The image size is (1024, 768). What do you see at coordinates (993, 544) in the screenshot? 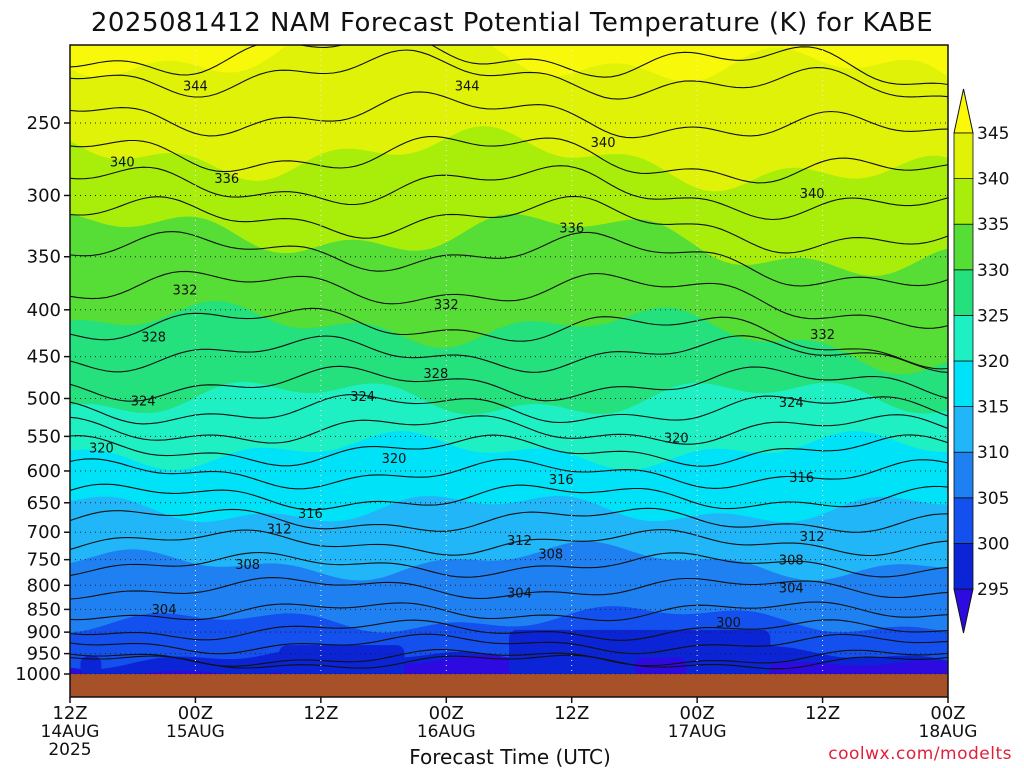
I see `colorbar-label: 300` at bounding box center [993, 544].